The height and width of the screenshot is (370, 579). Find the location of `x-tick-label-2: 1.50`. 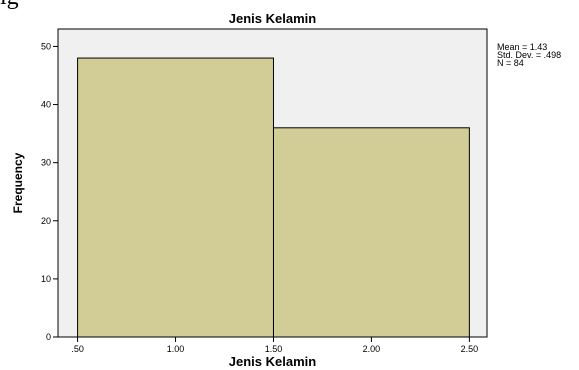

x-tick-label-2: 1.50 is located at coordinates (274, 349).